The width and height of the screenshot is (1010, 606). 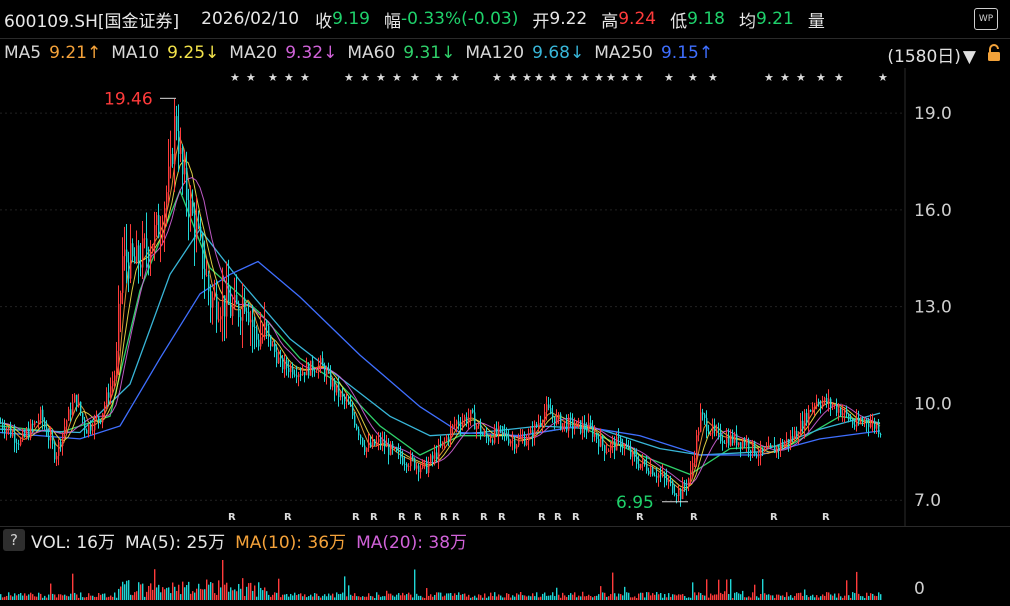 What do you see at coordinates (931, 54) in the screenshot?
I see `period-selector: (1580日) ▼` at bounding box center [931, 54].